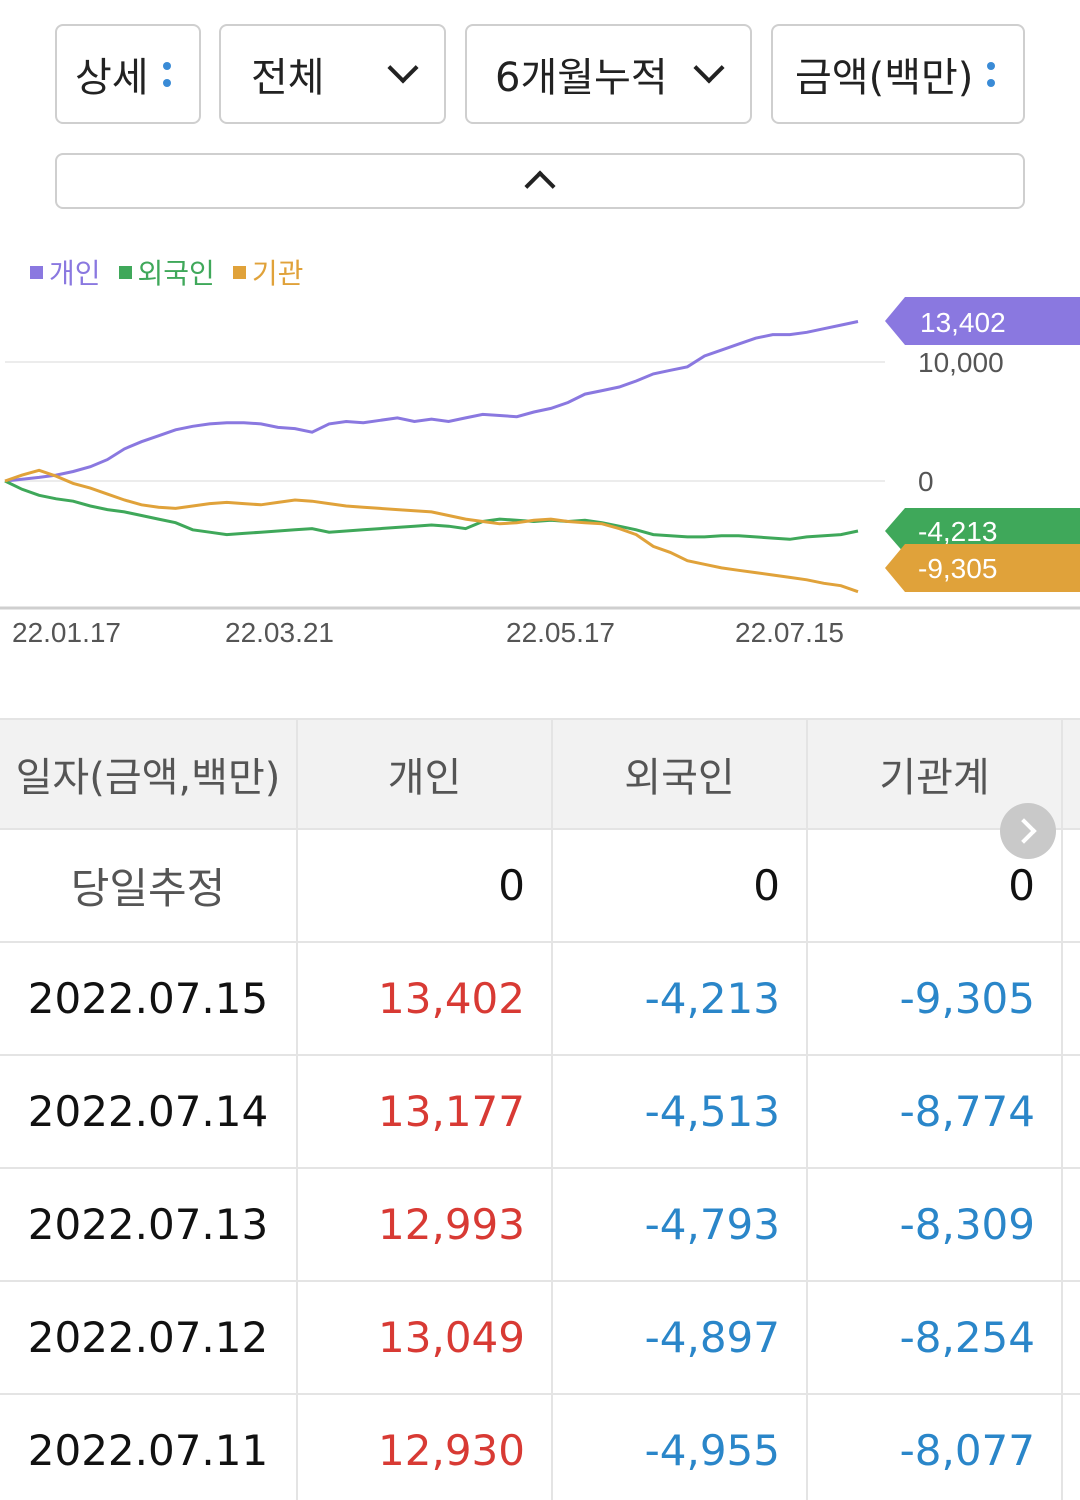 This screenshot has width=1080, height=1500. Describe the element at coordinates (560, 632) in the screenshot. I see `x-tick-label-3: 22.05.17` at that location.